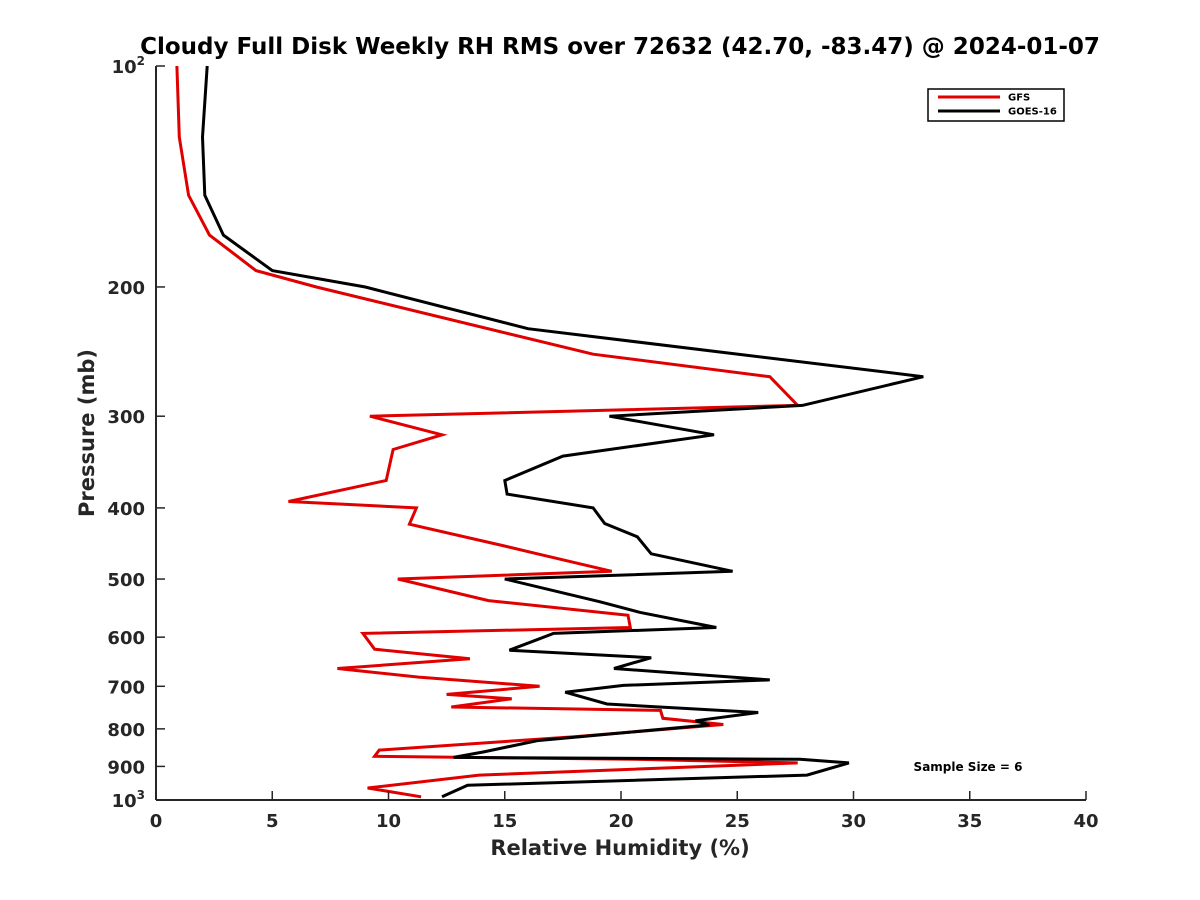  I want to click on y-tick-label: 300, so click(126, 417).